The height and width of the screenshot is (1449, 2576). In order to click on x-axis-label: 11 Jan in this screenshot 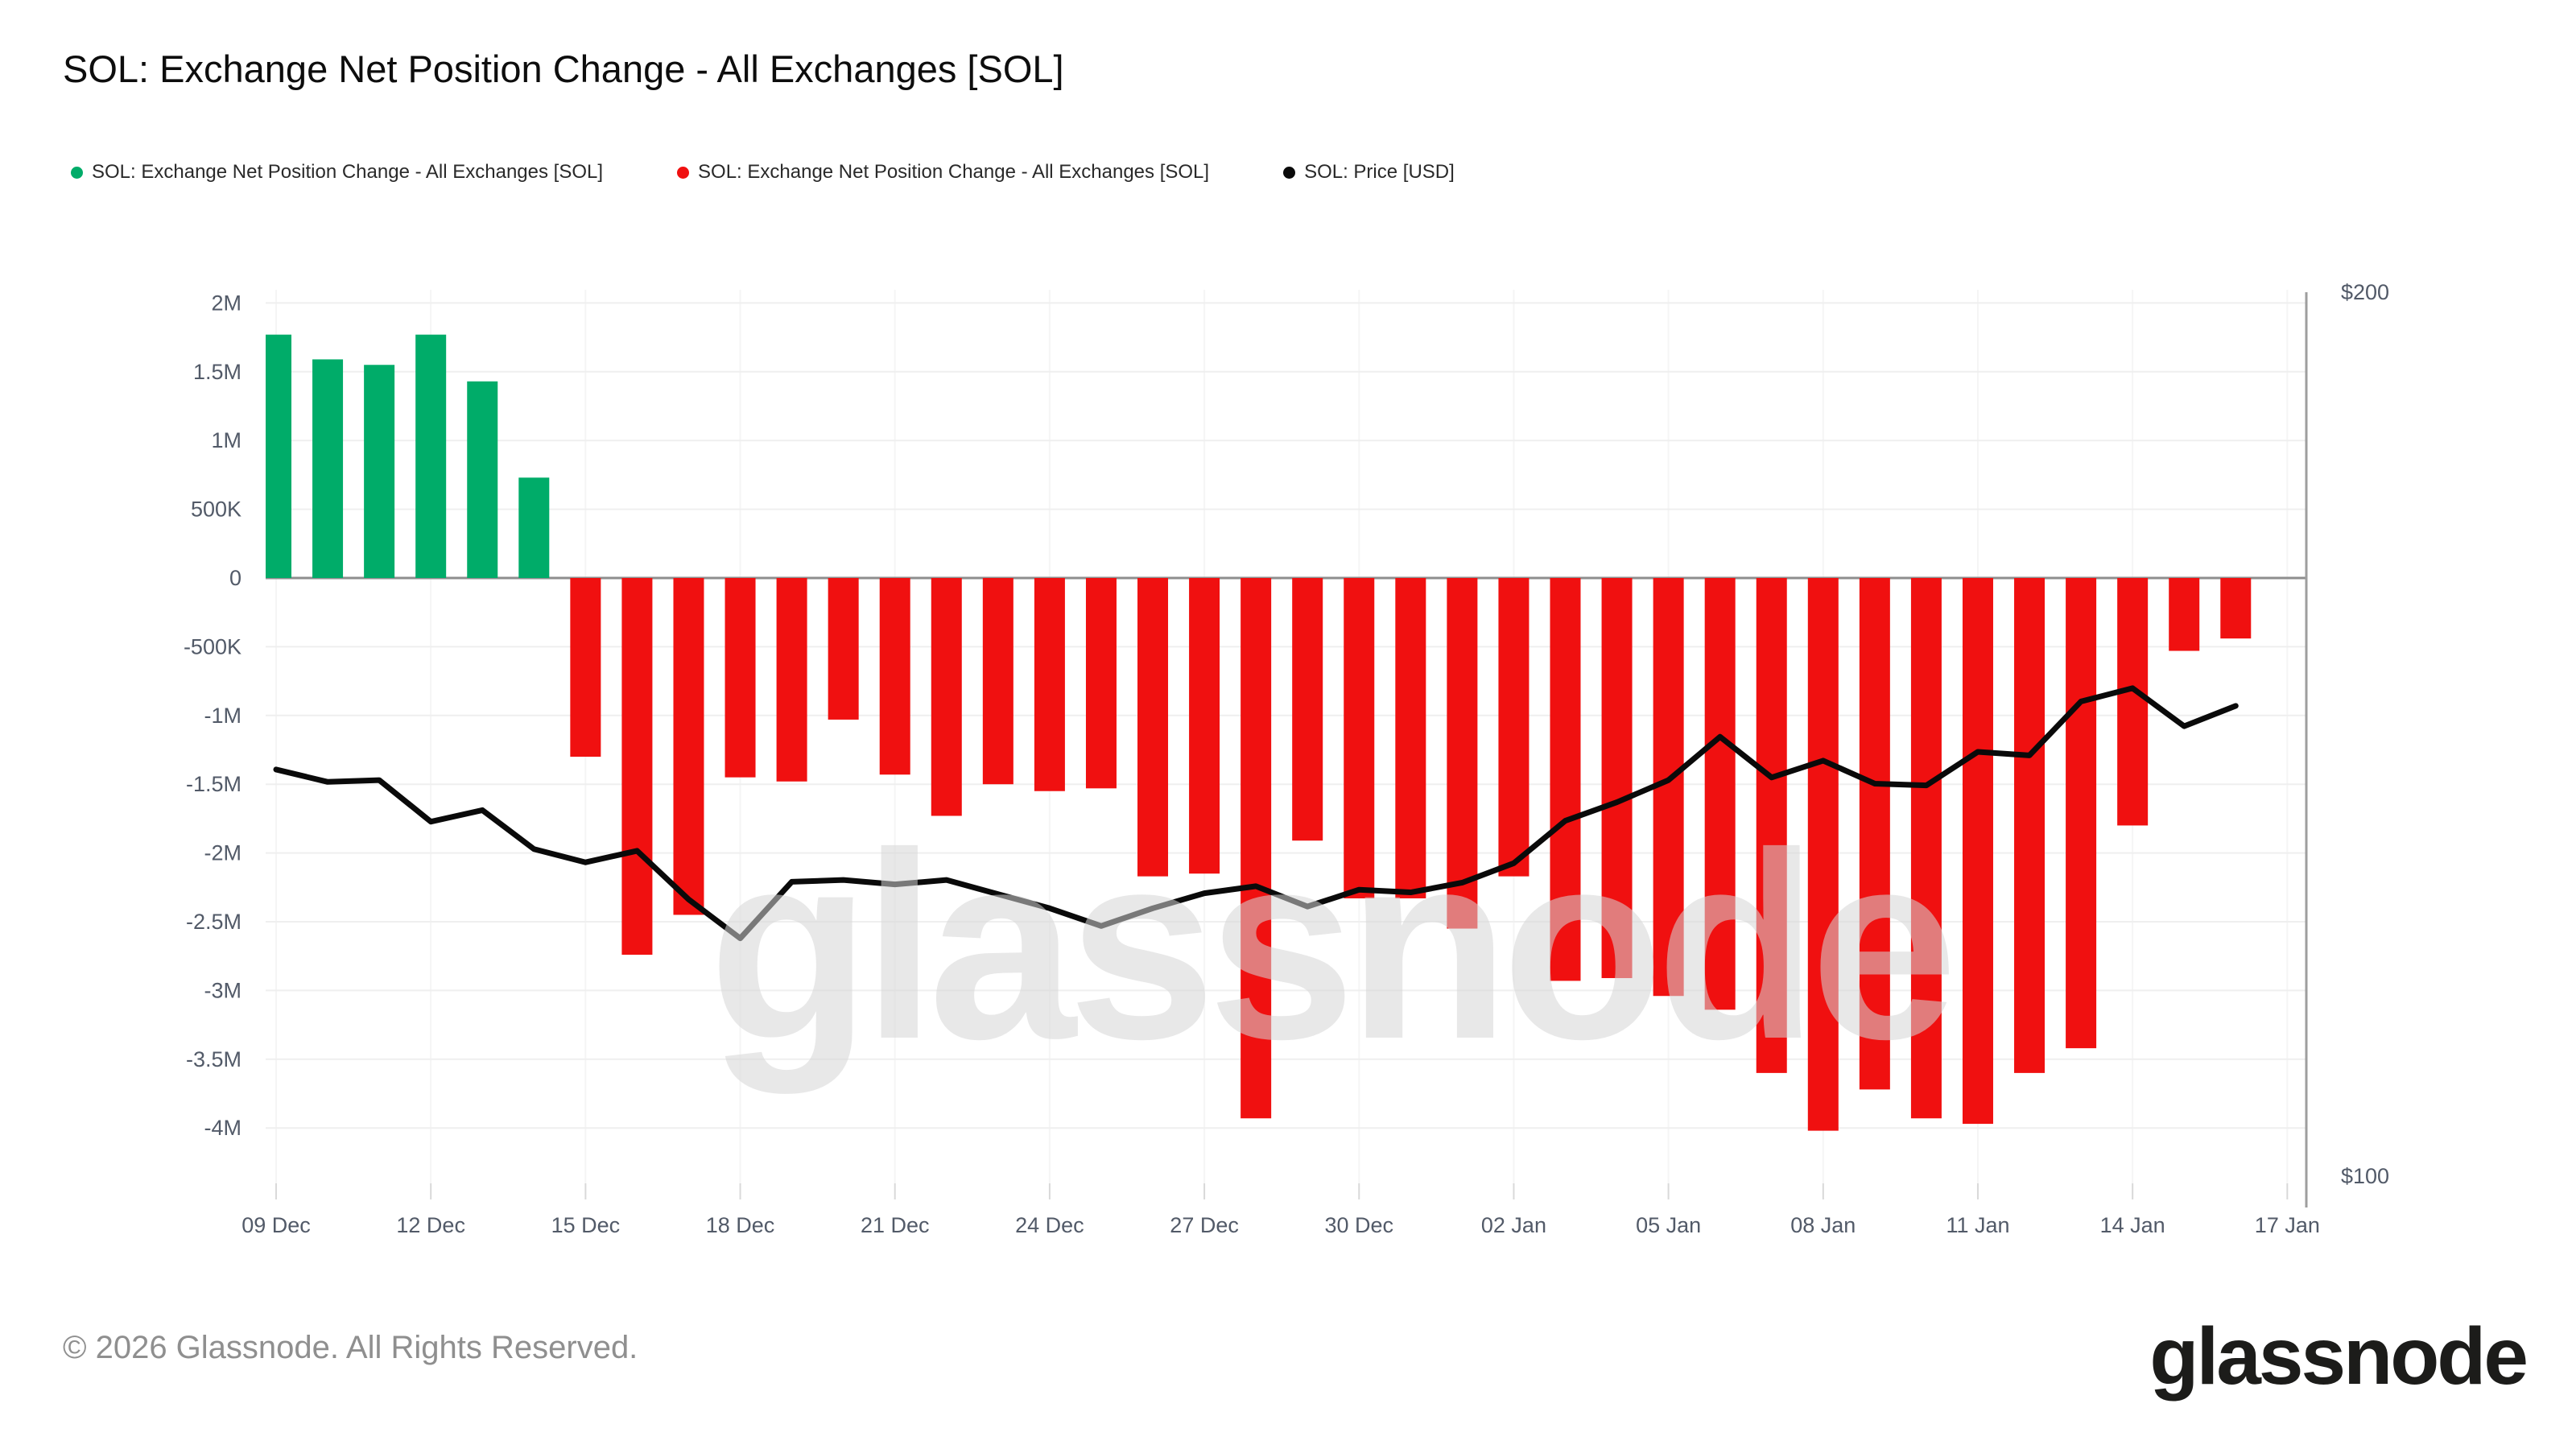, I will do `click(1977, 1225)`.